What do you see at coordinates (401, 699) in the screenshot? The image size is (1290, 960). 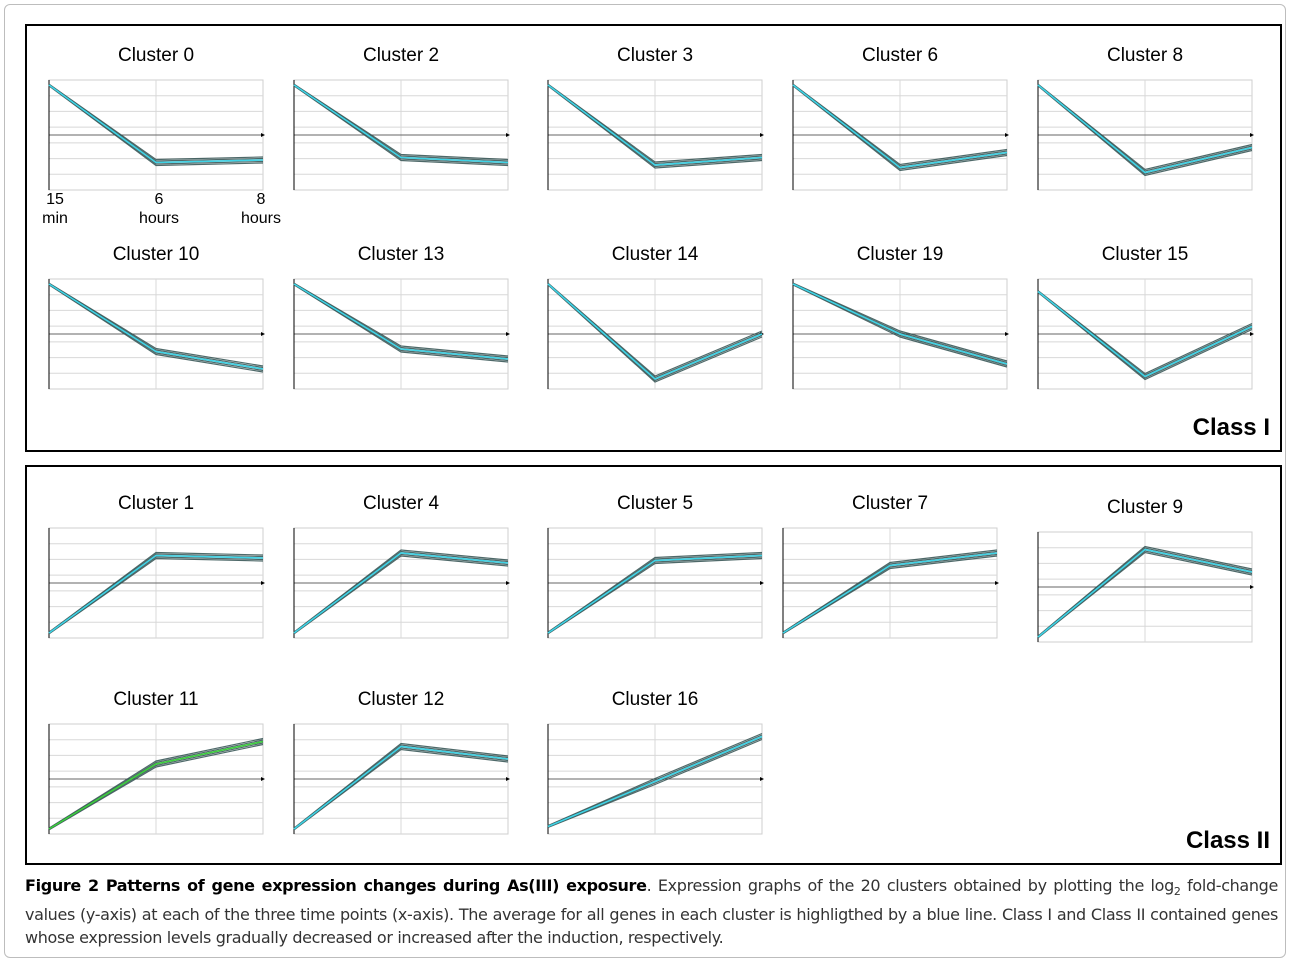 I see `chart-title: Cluster 12` at bounding box center [401, 699].